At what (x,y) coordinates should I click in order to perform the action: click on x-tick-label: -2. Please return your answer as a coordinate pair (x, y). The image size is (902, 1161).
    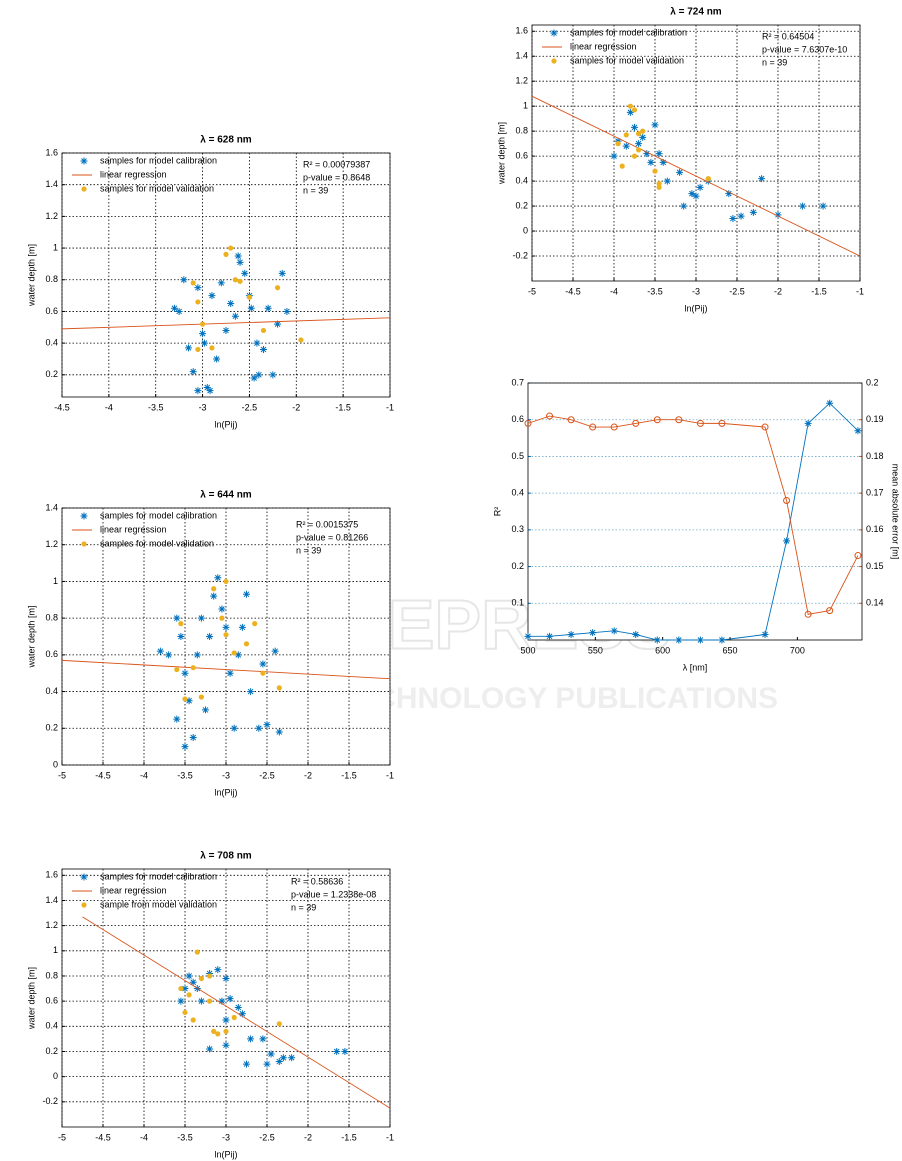
    Looking at the image, I should click on (778, 291).